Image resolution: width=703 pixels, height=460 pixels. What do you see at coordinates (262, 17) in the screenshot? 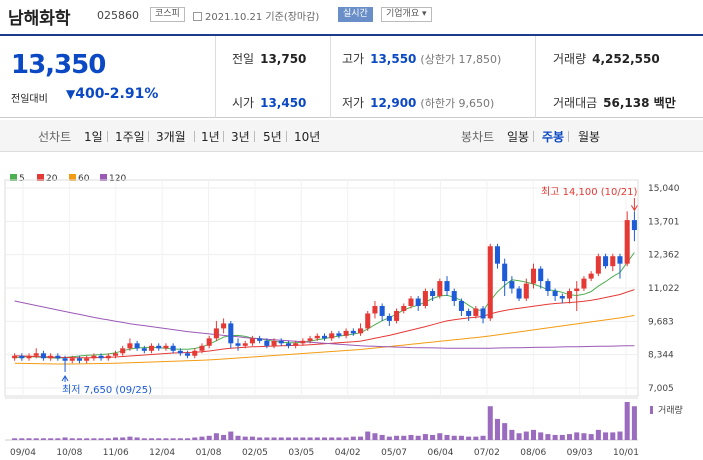
I see `quote-date-text: 2021.10.21 기준(장마감)` at bounding box center [262, 17].